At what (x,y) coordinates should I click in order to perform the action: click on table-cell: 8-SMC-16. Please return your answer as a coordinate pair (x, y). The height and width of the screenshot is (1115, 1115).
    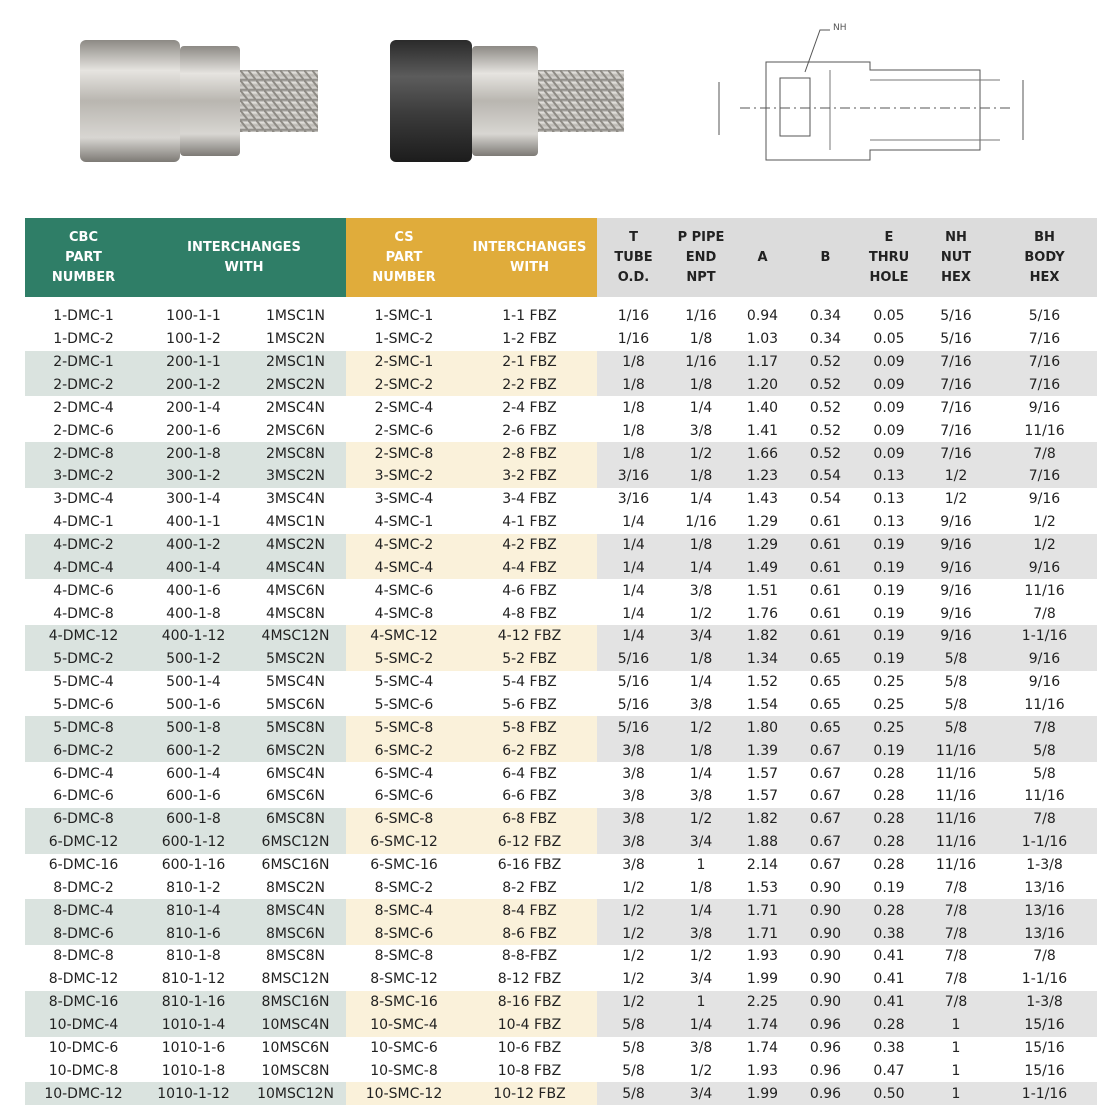
    Looking at the image, I should click on (404, 1002).